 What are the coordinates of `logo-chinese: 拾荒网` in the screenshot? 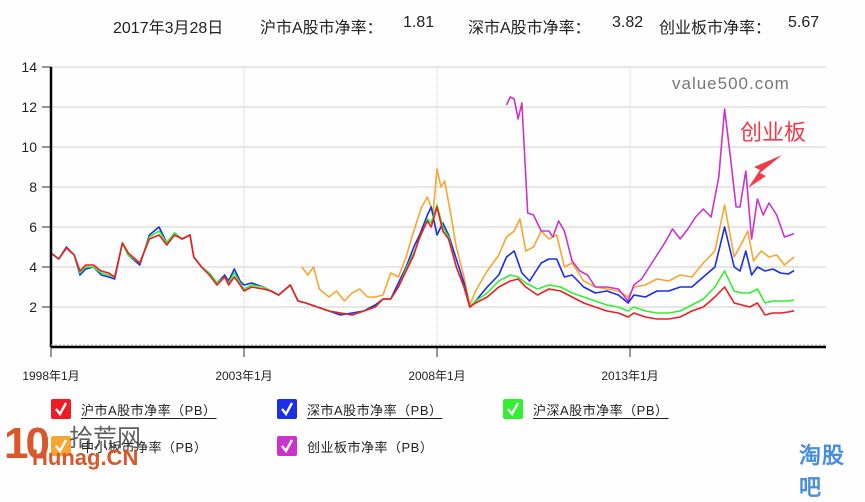 It's located at (105, 438).